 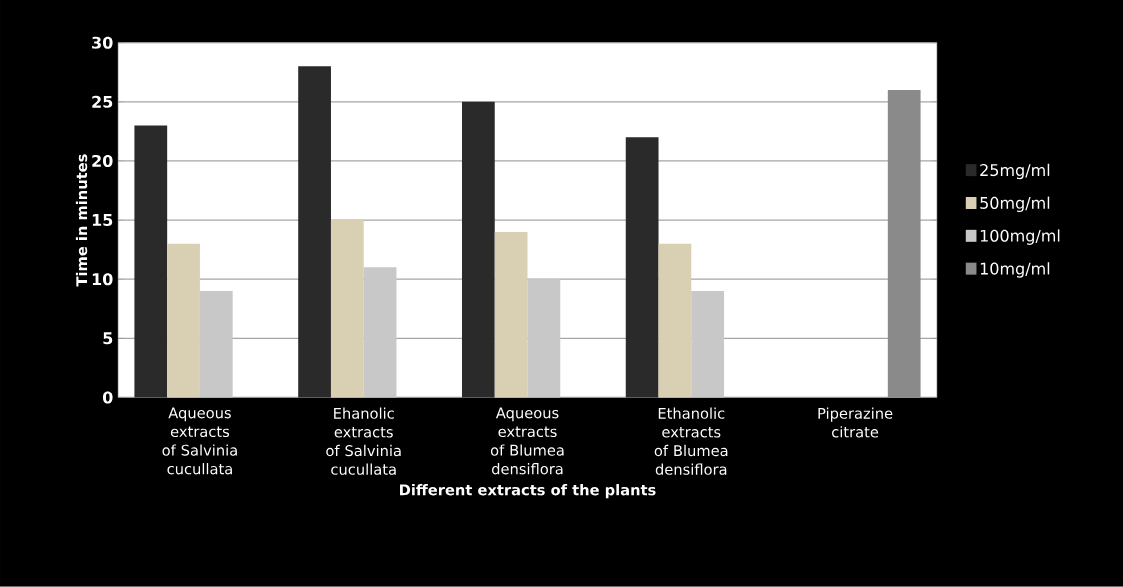 What do you see at coordinates (528, 491) in the screenshot?
I see `x-axis-title: Different extracts of the plants` at bounding box center [528, 491].